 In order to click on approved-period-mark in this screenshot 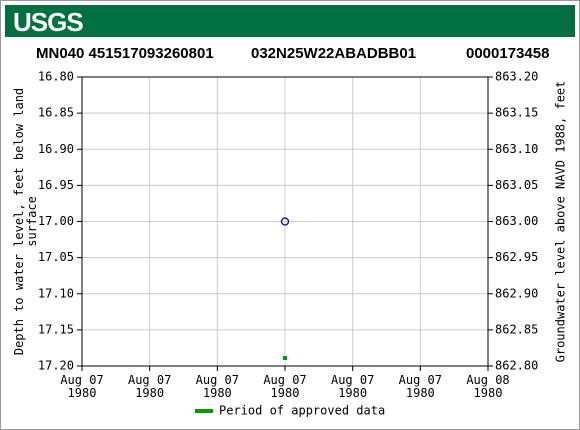, I will do `click(285, 358)`.